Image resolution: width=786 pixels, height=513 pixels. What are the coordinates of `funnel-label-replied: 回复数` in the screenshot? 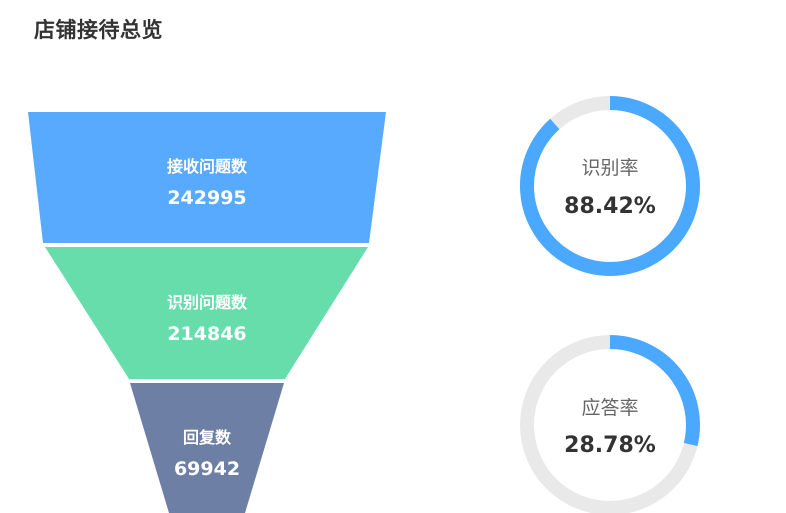 It's located at (207, 437).